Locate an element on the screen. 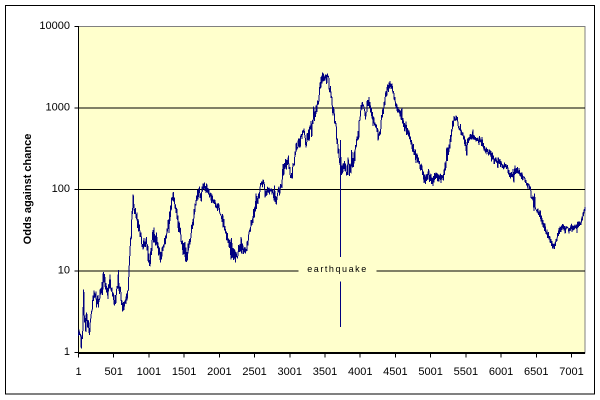 Image resolution: width=600 pixels, height=400 pixels. svg-text: 3001 is located at coordinates (290, 372).